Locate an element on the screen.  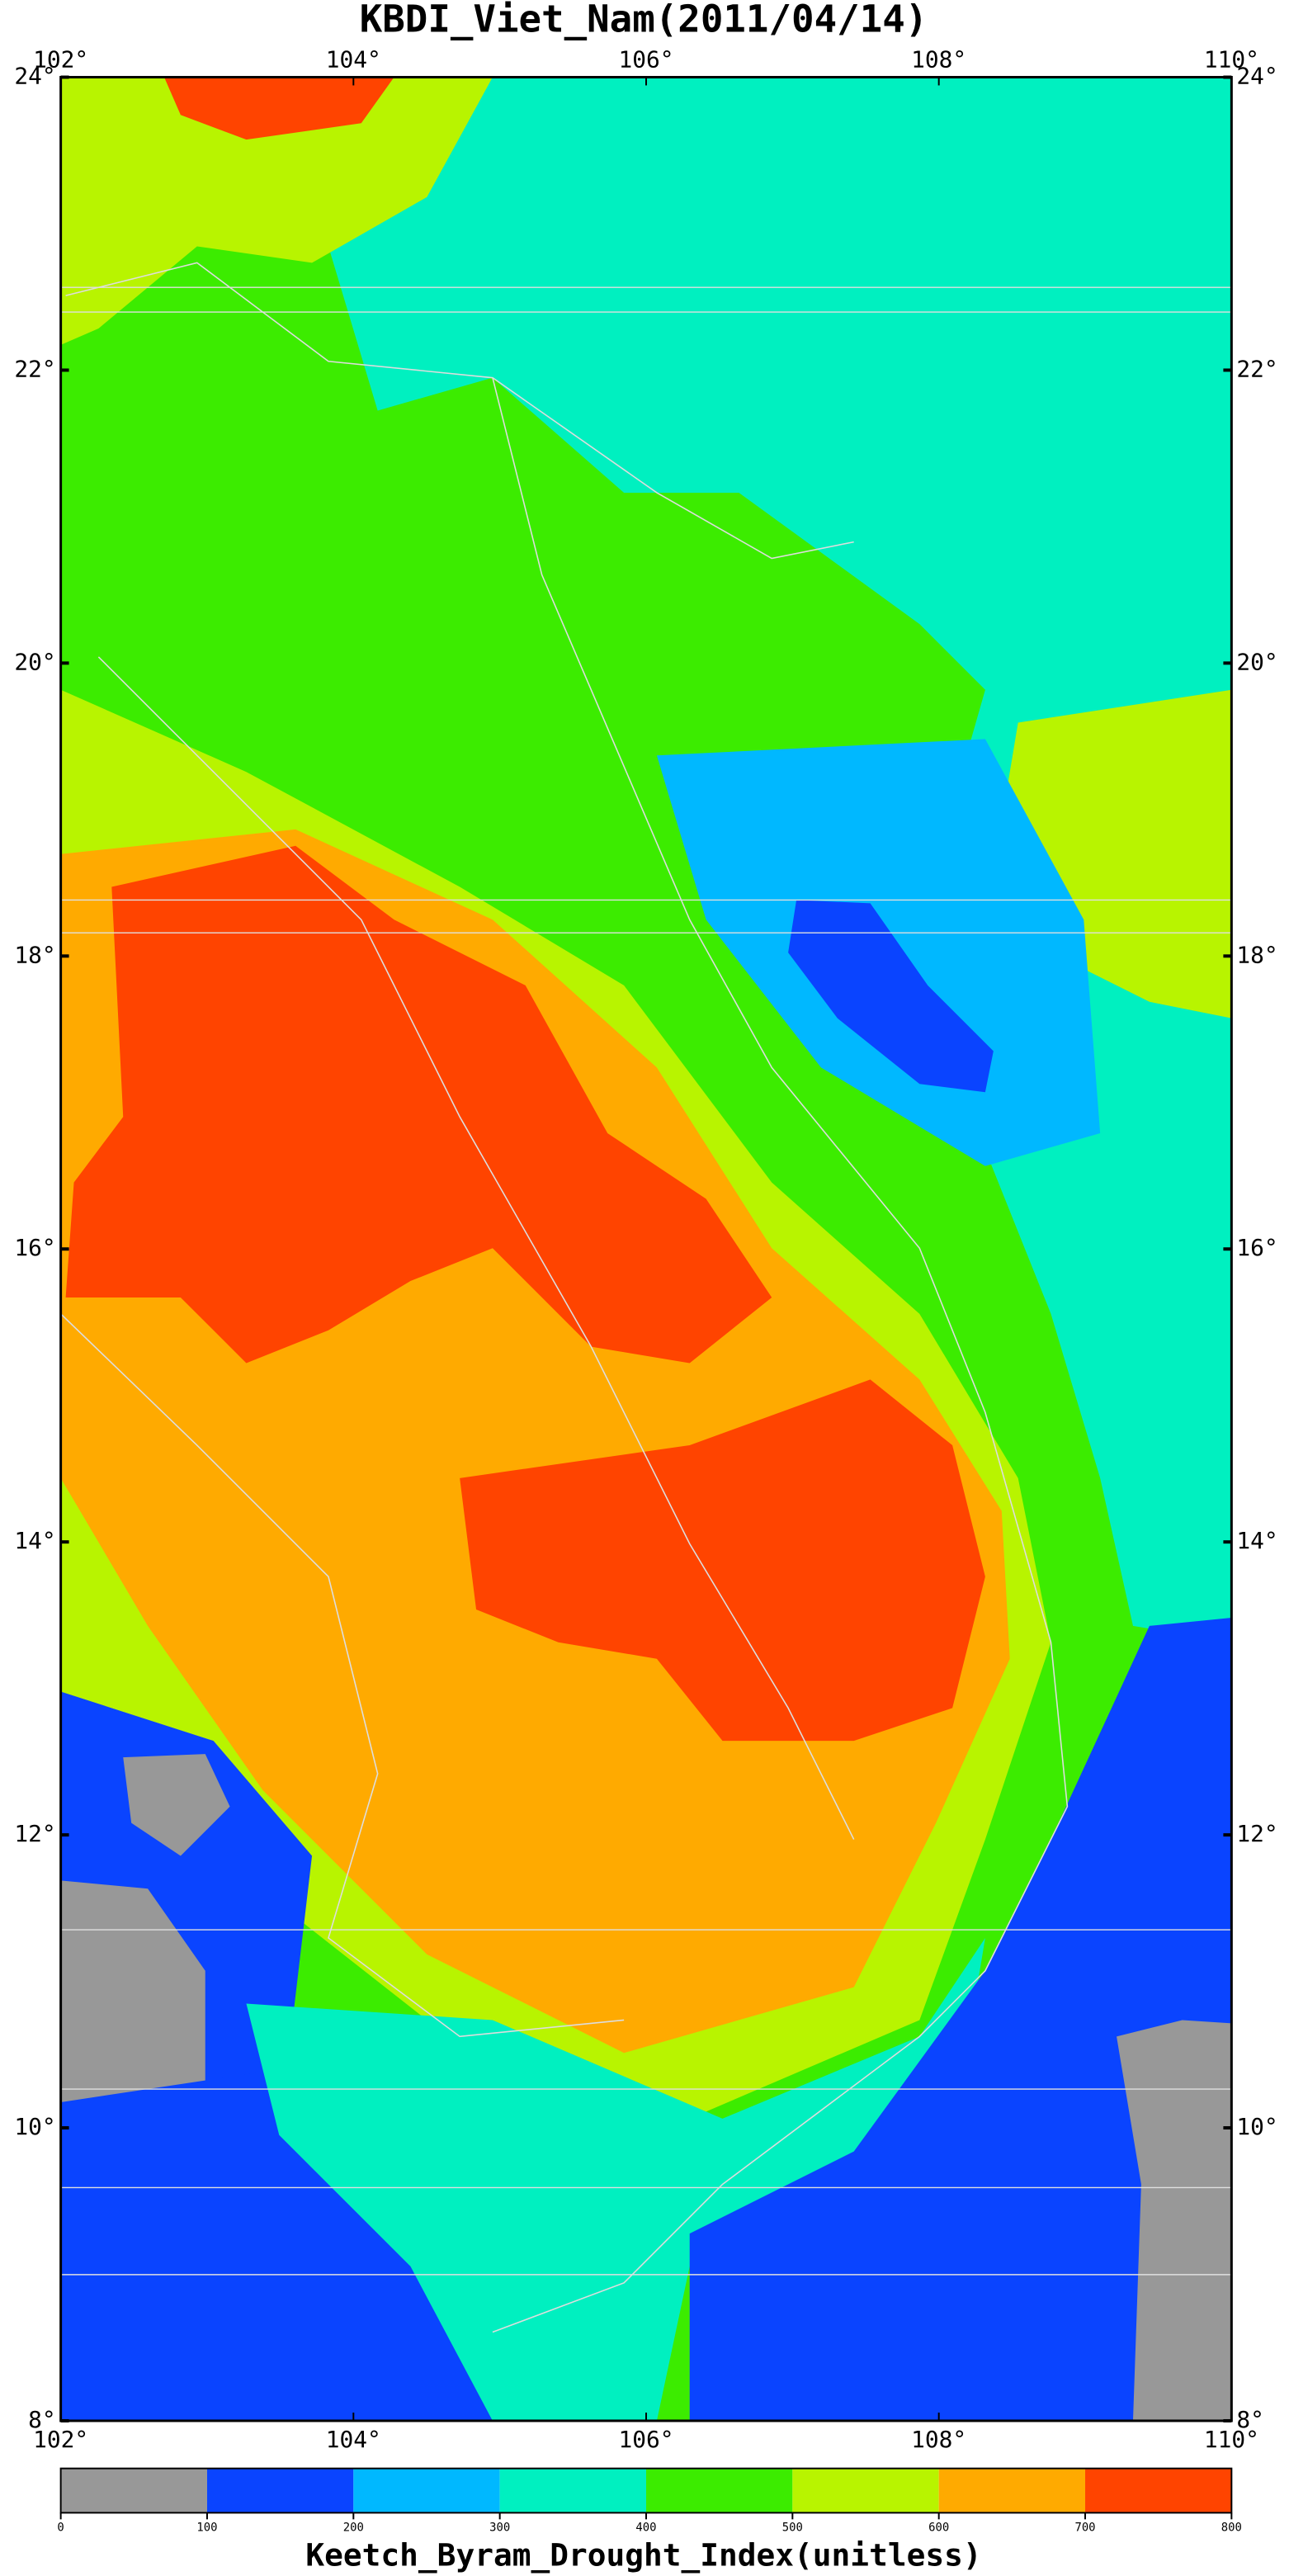
colorbar-tick-label: 800 is located at coordinates (1231, 2527).